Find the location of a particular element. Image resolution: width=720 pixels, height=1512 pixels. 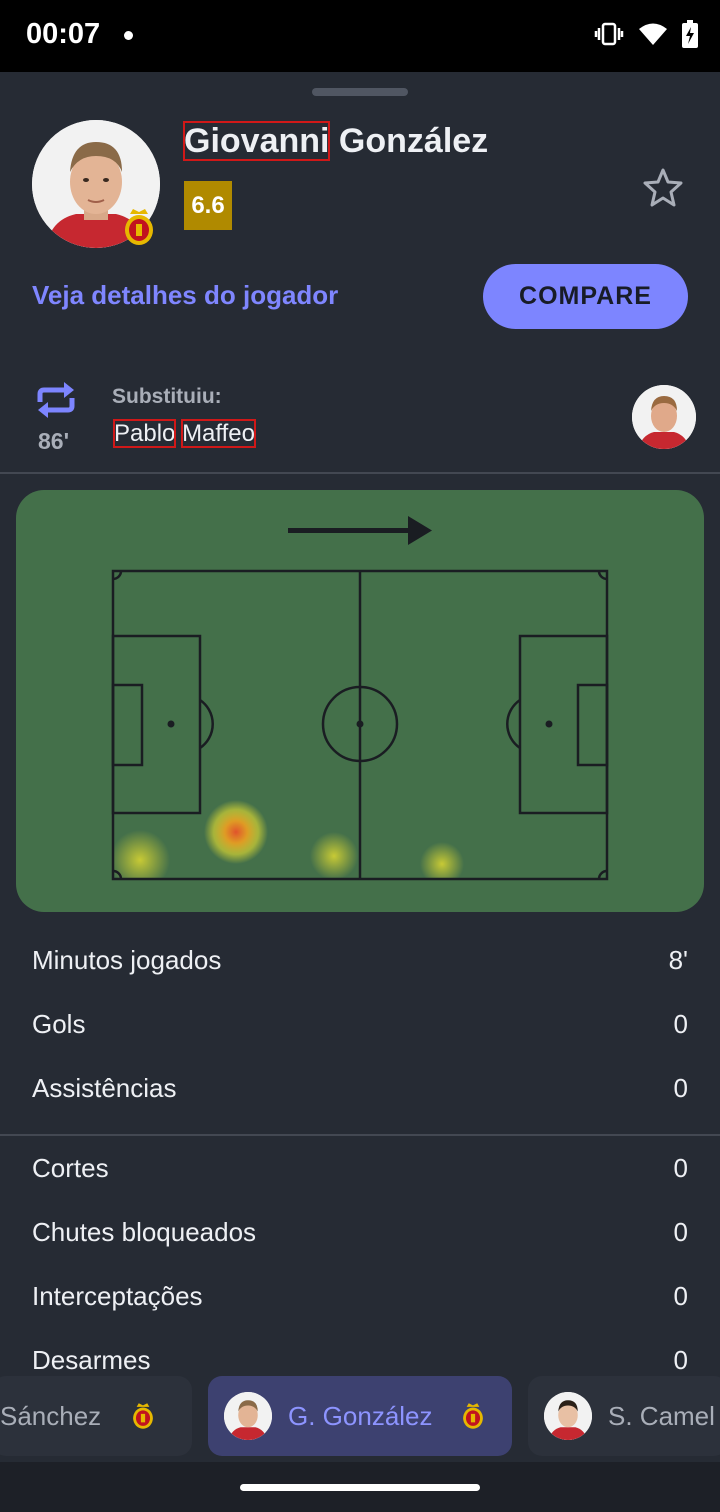

player-tab-sanchez: Sánchez is located at coordinates (96, 1416).